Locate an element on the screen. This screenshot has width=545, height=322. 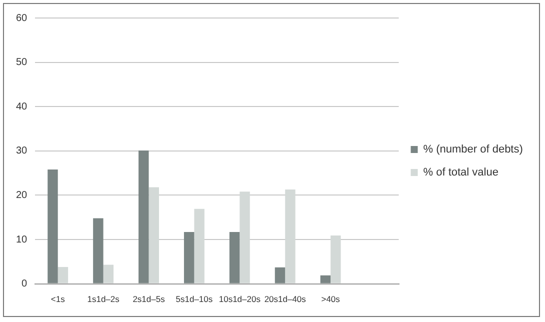
y-tick-label: 30 is located at coordinates (22, 151).